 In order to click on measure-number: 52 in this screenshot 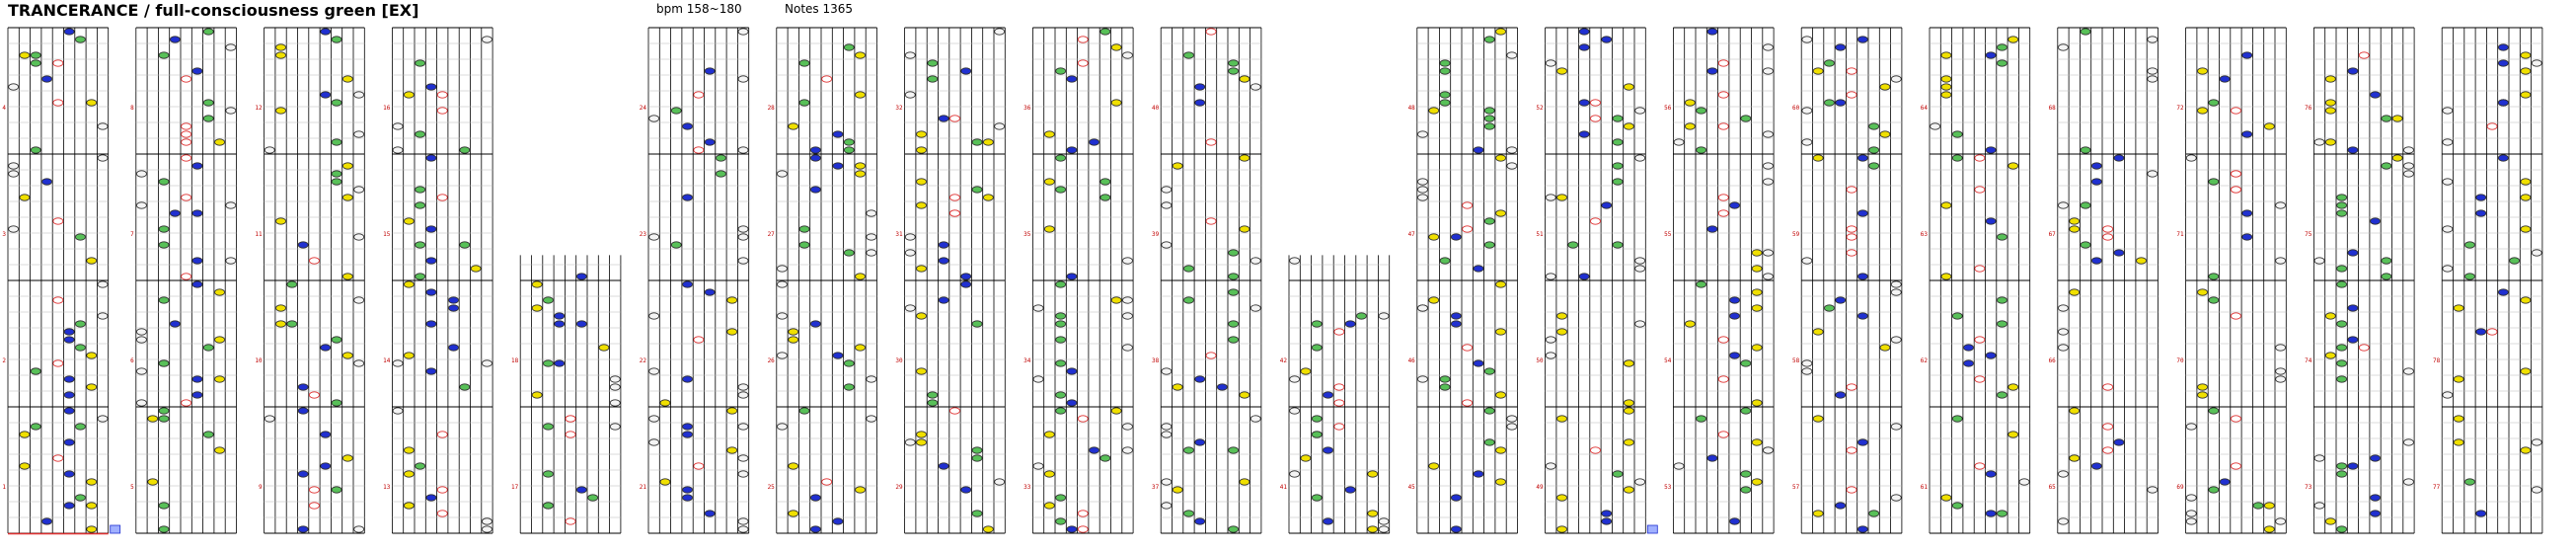, I will do `click(1540, 109)`.